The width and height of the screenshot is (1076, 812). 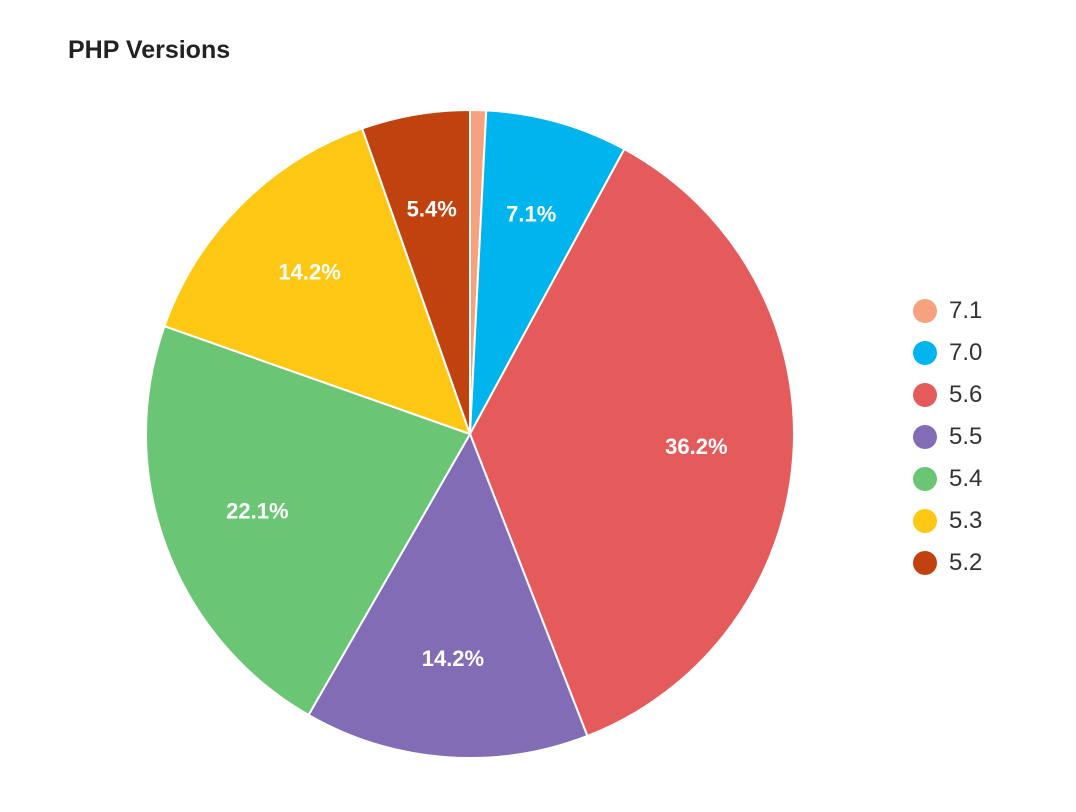 What do you see at coordinates (966, 352) in the screenshot?
I see `legend-label: 7.0` at bounding box center [966, 352].